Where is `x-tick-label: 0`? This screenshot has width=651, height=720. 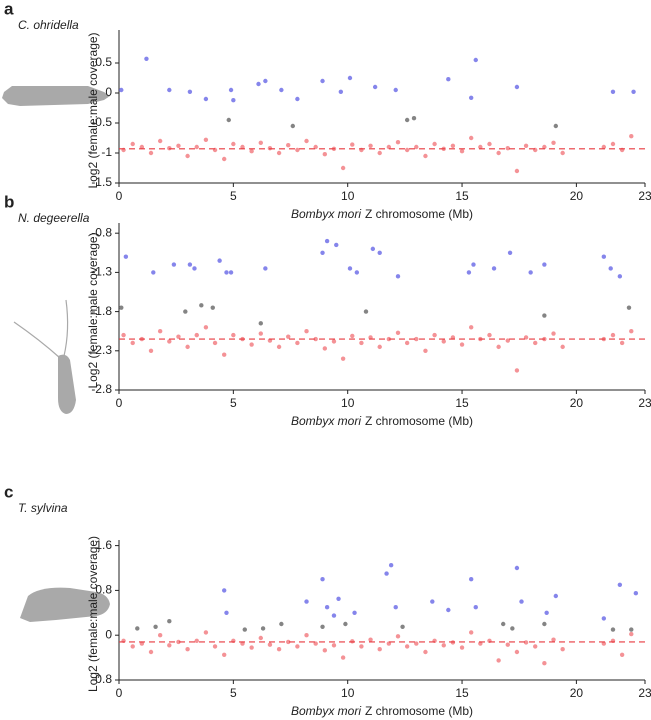
x-tick-label: 0 is located at coordinates (119, 403).